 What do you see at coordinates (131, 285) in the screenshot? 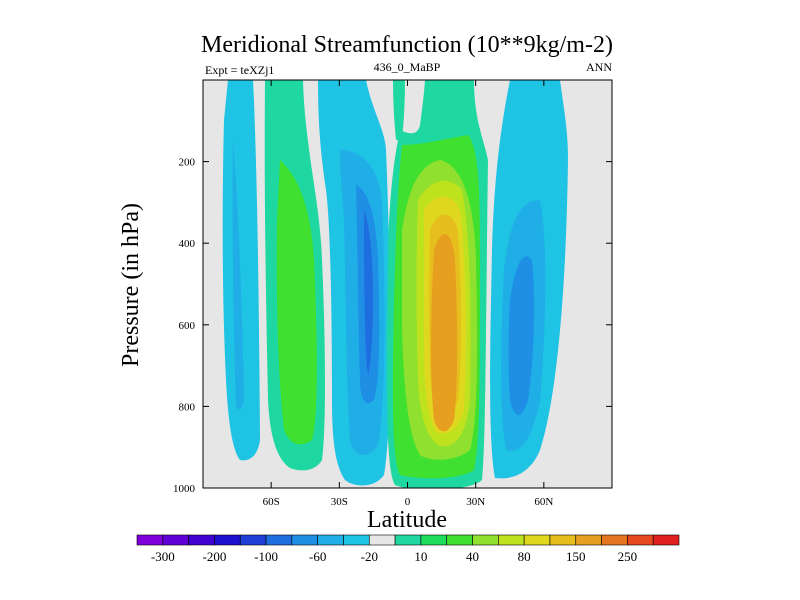
I see `y-axis-label: Pressure (in hPa)` at bounding box center [131, 285].